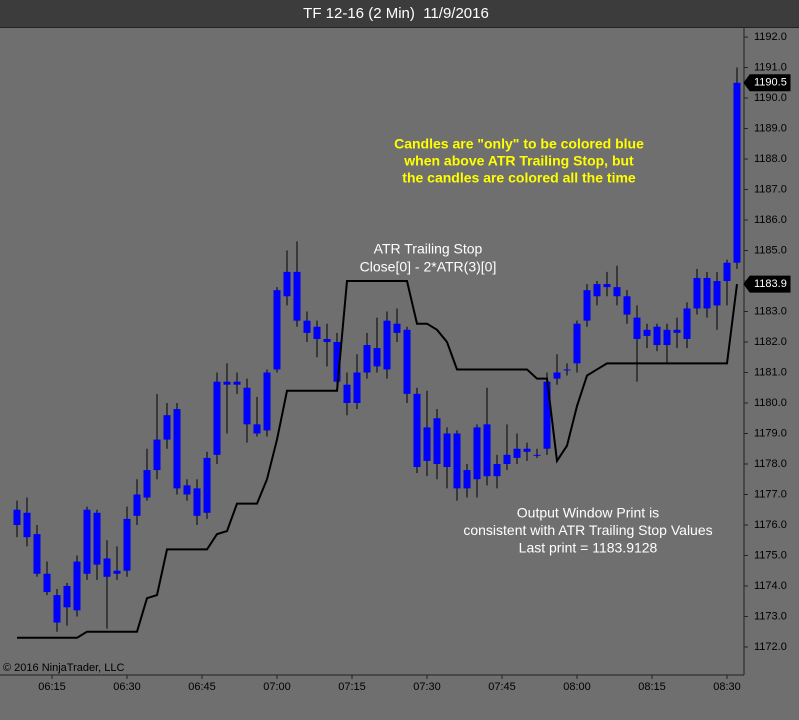 The height and width of the screenshot is (720, 799). I want to click on y-tick-label: 1172.0, so click(770, 647).